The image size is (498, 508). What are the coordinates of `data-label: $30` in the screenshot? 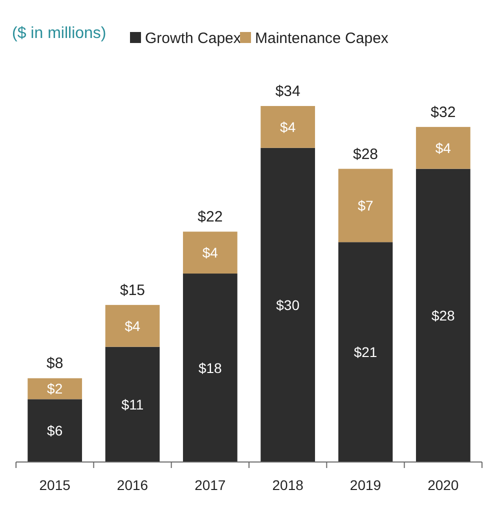 It's located at (288, 304).